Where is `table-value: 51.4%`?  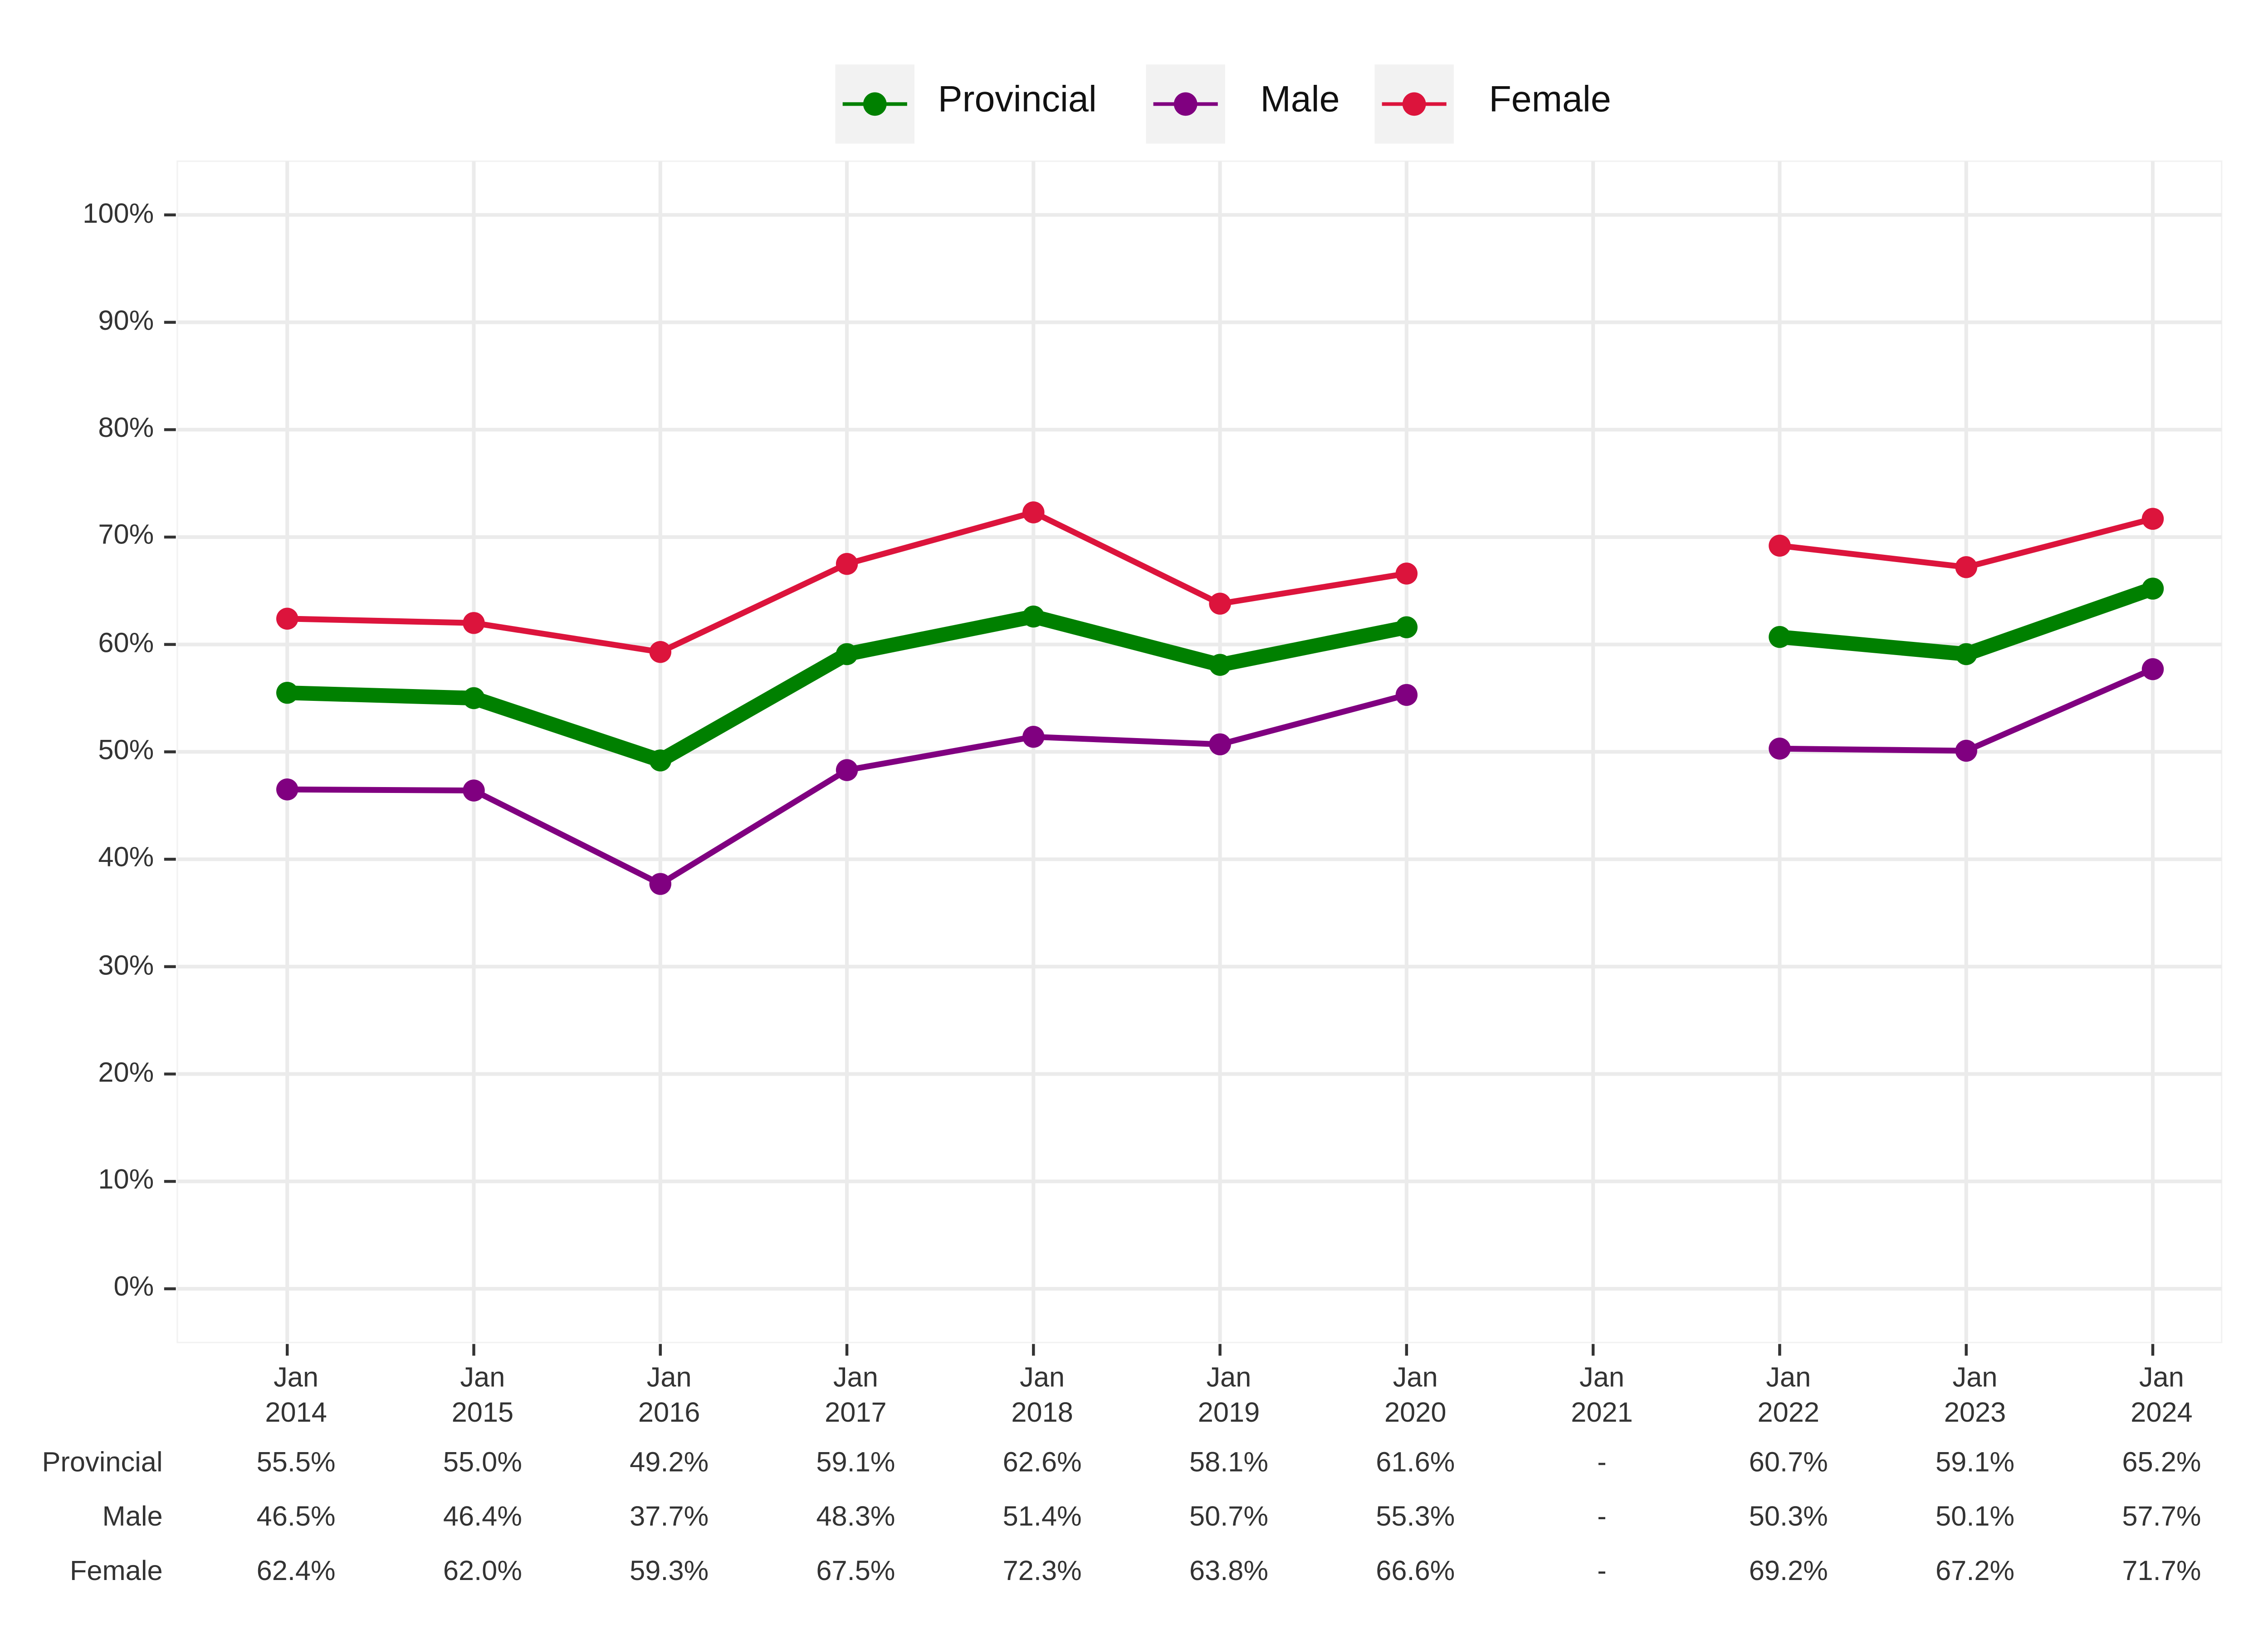
table-value: 51.4% is located at coordinates (1042, 1518).